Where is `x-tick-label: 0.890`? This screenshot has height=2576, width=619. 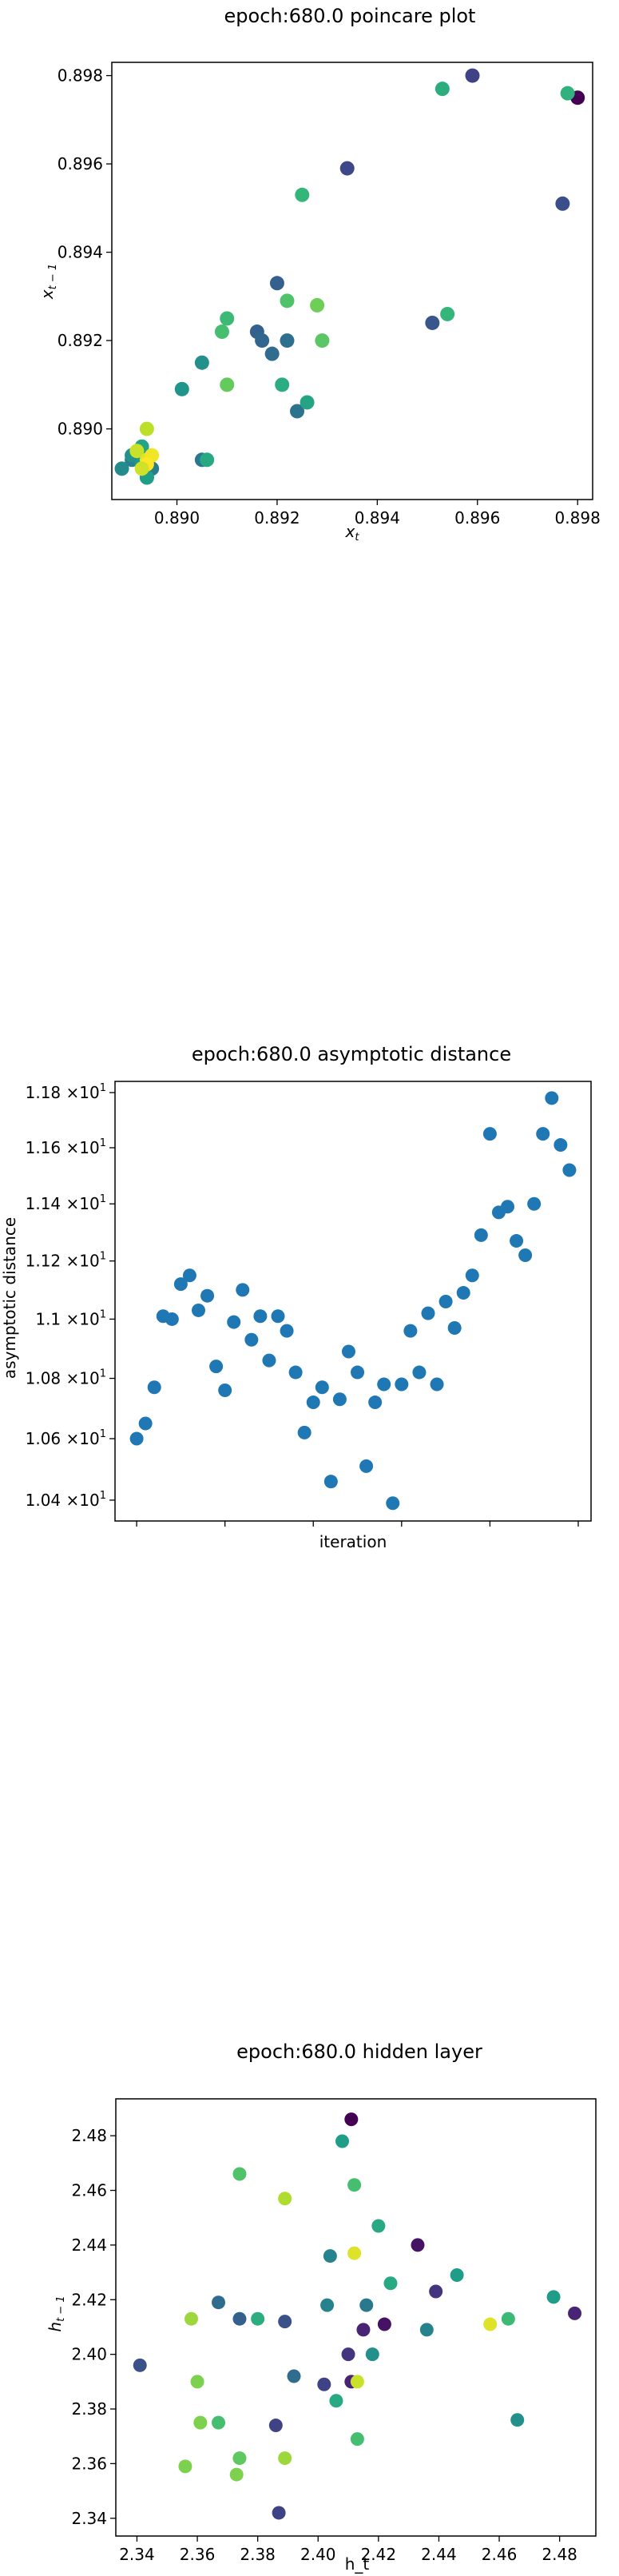 x-tick-label: 0.890 is located at coordinates (177, 518).